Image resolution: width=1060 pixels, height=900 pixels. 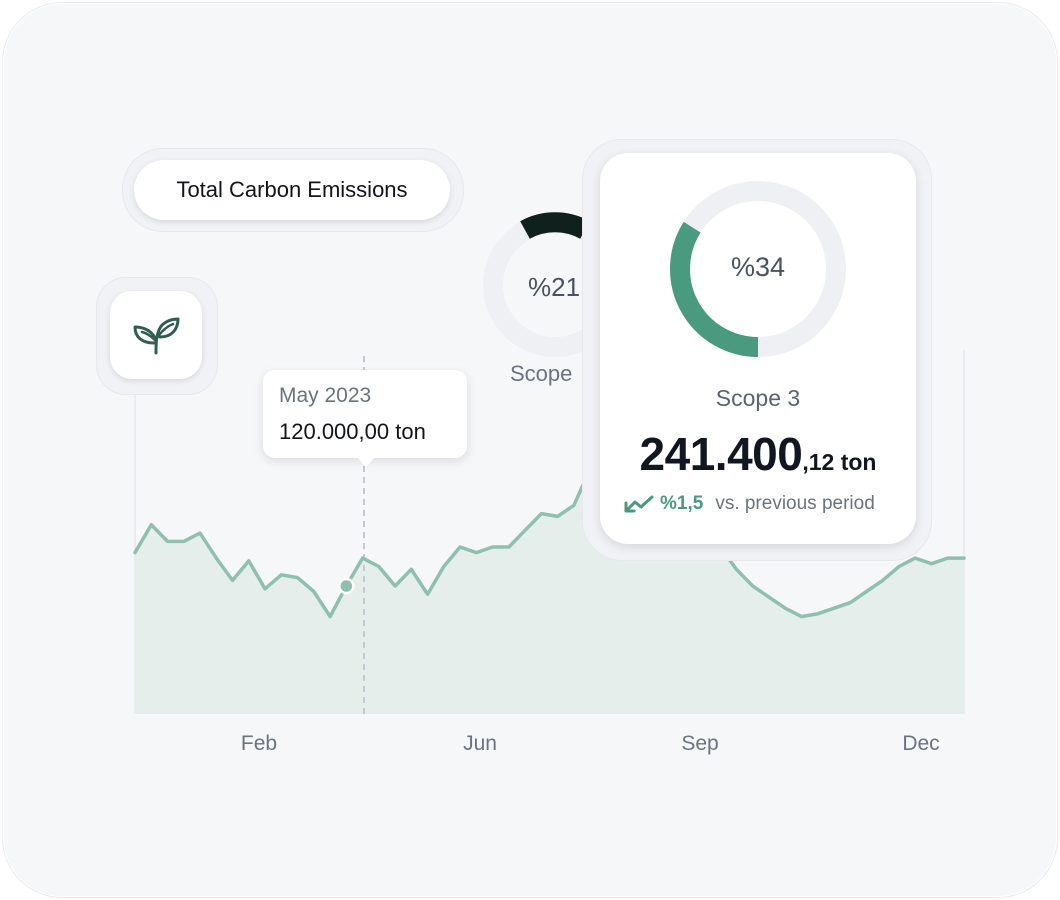 I want to click on sprout-icon-tile, so click(x=156, y=335).